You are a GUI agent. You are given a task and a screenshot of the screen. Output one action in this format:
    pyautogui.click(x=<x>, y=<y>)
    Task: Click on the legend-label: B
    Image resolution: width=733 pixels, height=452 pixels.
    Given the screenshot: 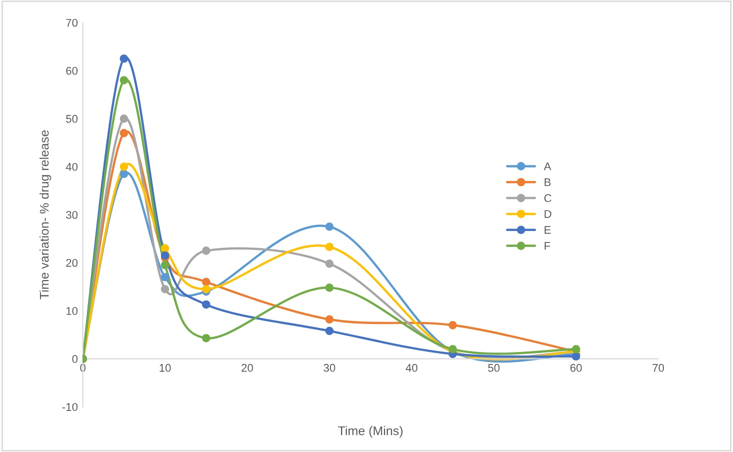 What is the action you would take?
    pyautogui.click(x=547, y=182)
    